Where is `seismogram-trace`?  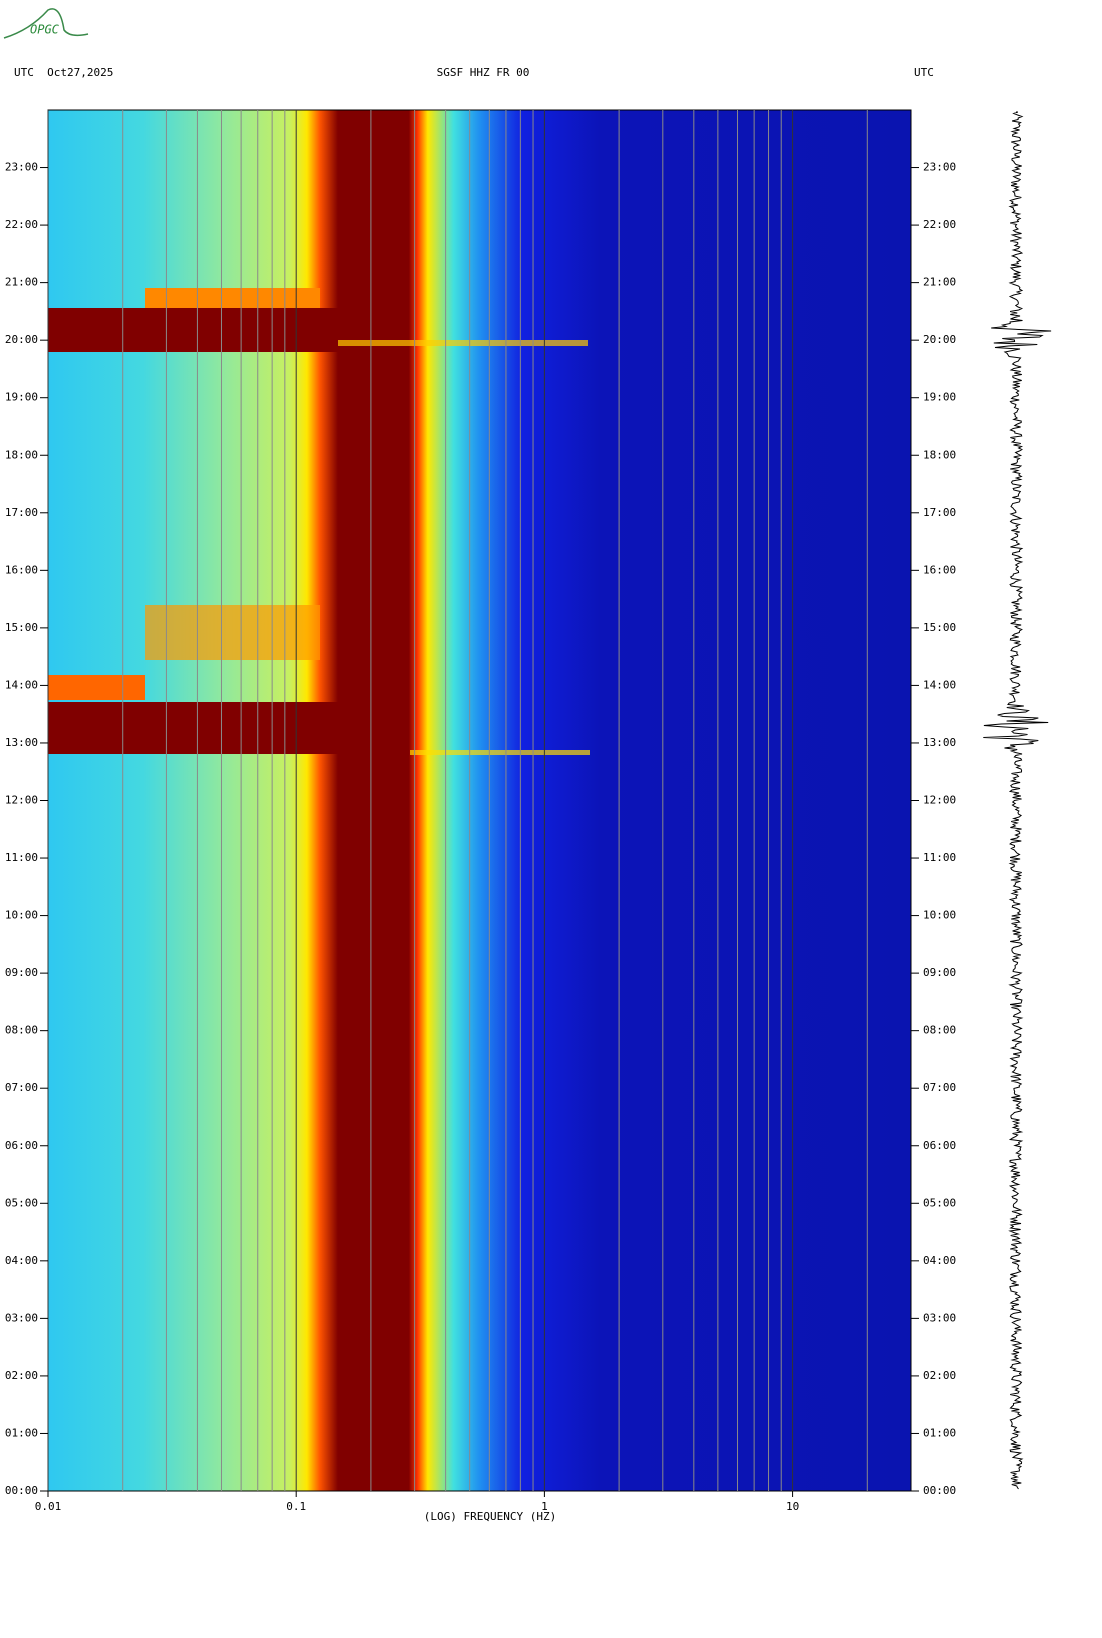 seismogram-trace is located at coordinates (1017, 800).